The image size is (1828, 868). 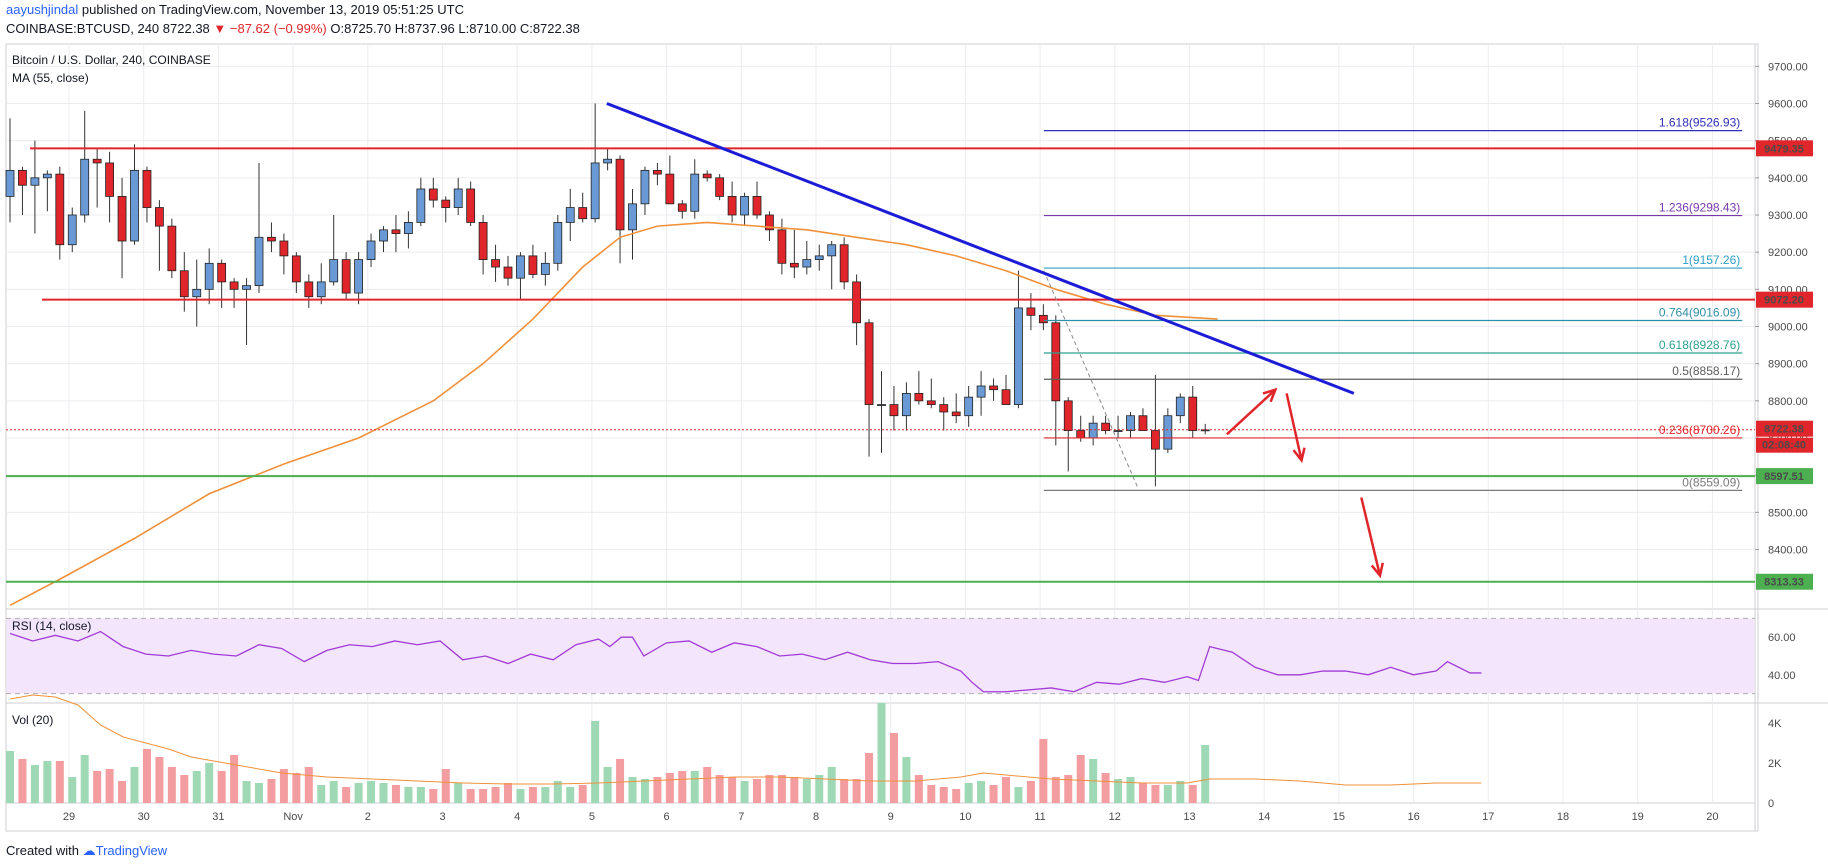 I want to click on price-axis-tick-label: 9400.00, so click(x=1788, y=179).